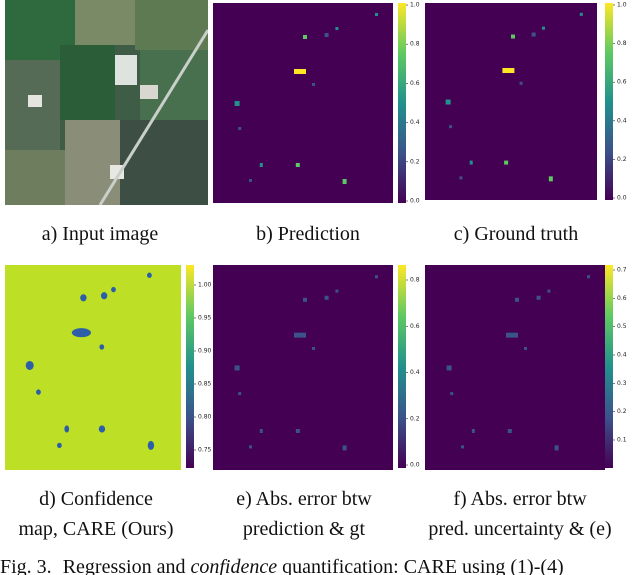 This screenshot has height=575, width=640. What do you see at coordinates (622, 5) in the screenshot?
I see `colorbar-tick-label: 1.0` at bounding box center [622, 5].